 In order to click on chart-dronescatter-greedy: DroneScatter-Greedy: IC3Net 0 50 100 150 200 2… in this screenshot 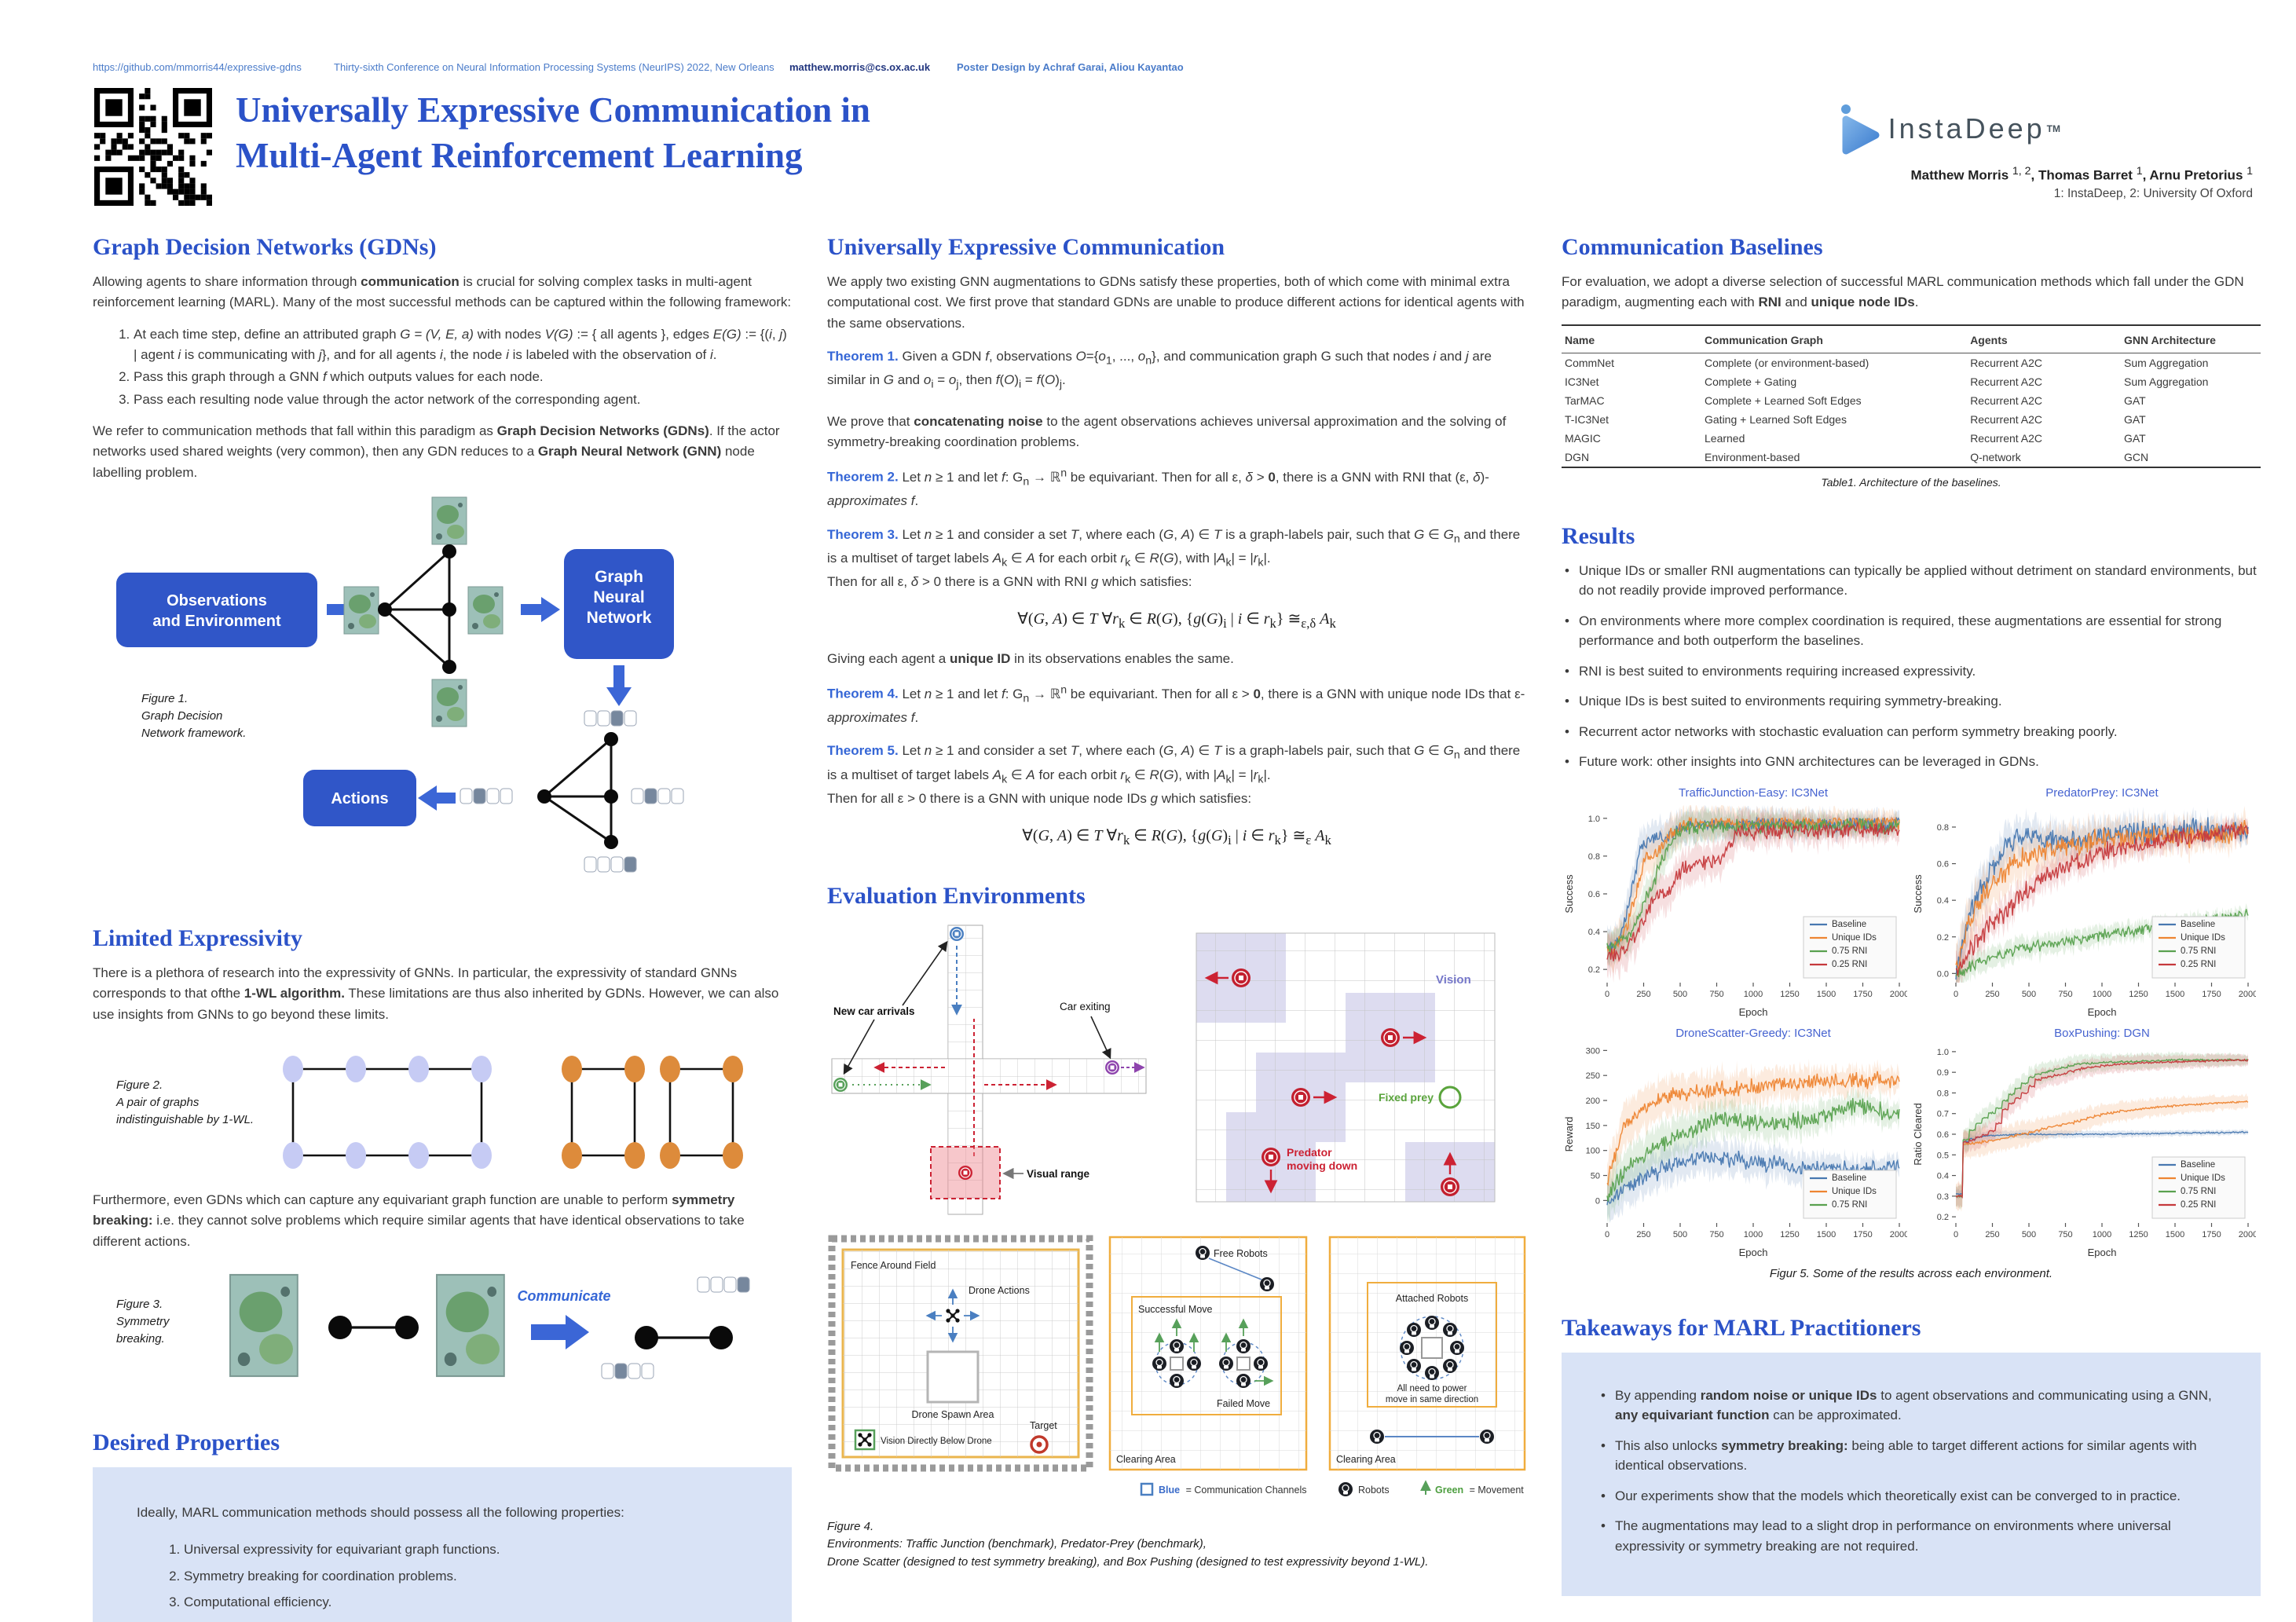, I will do `click(1735, 1144)`.